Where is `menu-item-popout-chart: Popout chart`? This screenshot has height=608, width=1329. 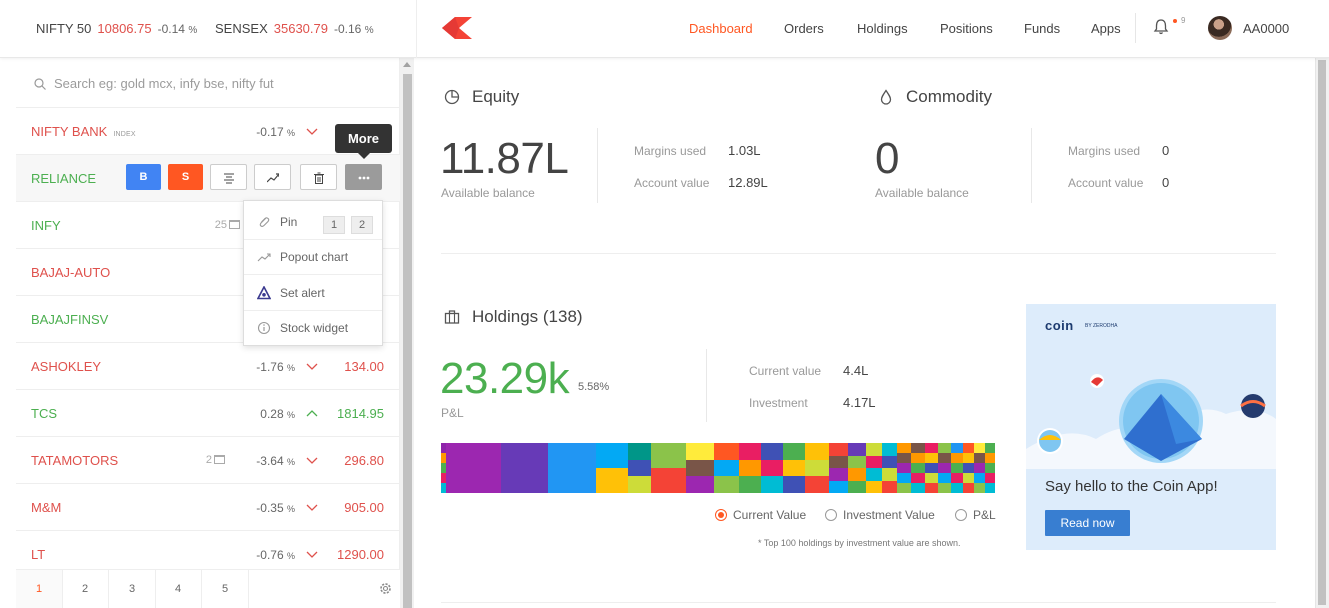 menu-item-popout-chart: Popout chart is located at coordinates (313, 257).